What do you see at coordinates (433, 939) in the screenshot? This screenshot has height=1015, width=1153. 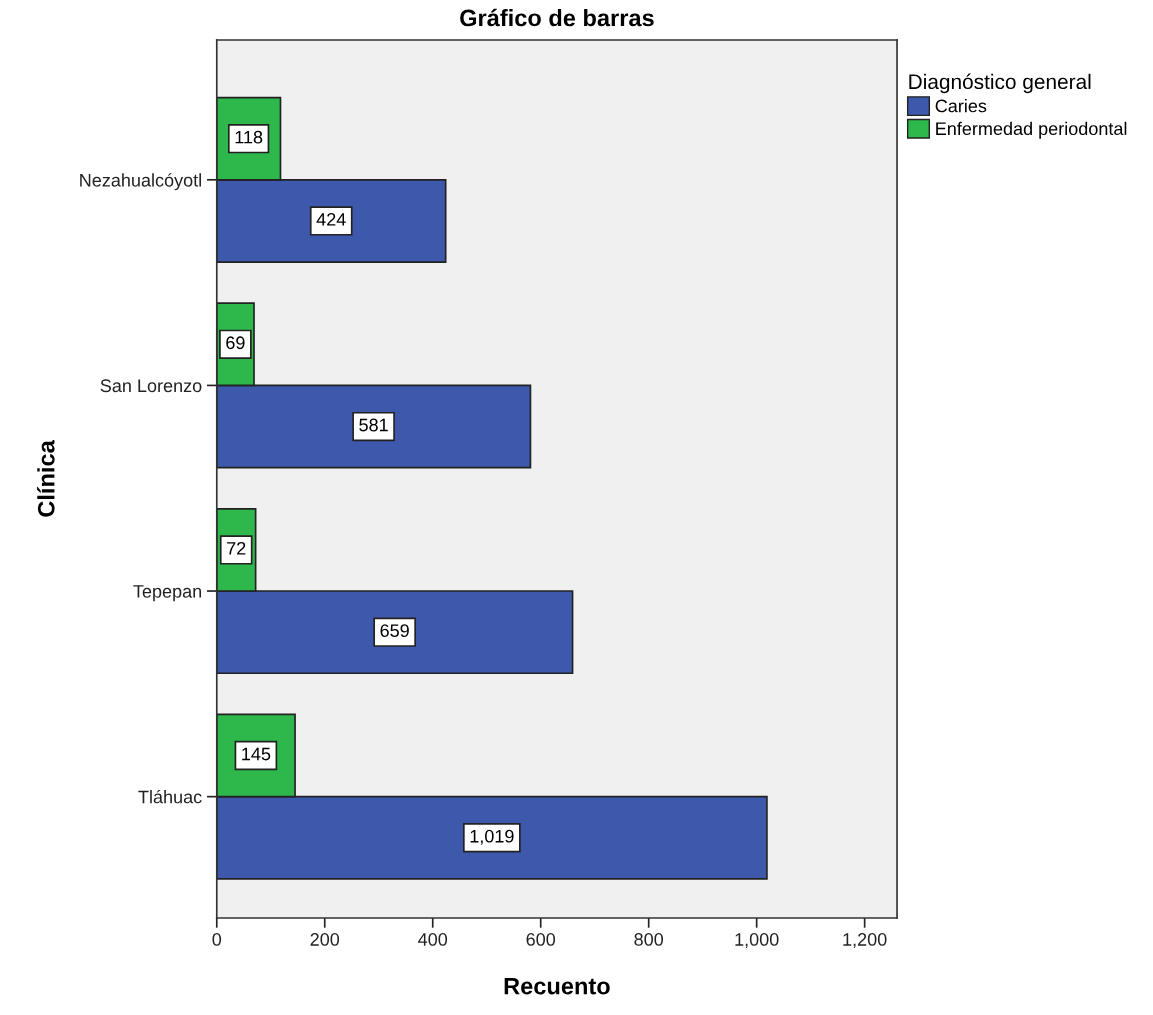 I see `x-tick-label: 400` at bounding box center [433, 939].